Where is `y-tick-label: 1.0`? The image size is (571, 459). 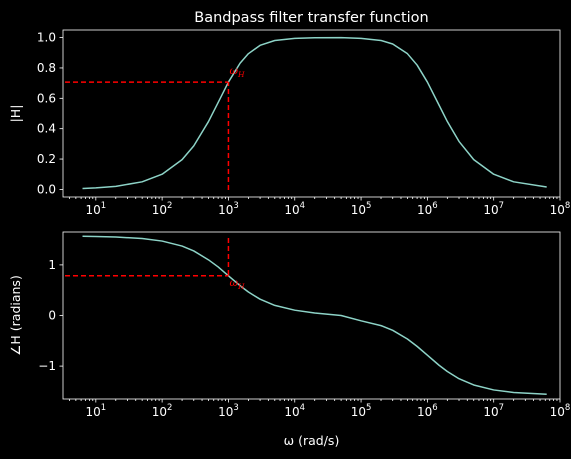 y-tick-label: 1.0 is located at coordinates (46, 38).